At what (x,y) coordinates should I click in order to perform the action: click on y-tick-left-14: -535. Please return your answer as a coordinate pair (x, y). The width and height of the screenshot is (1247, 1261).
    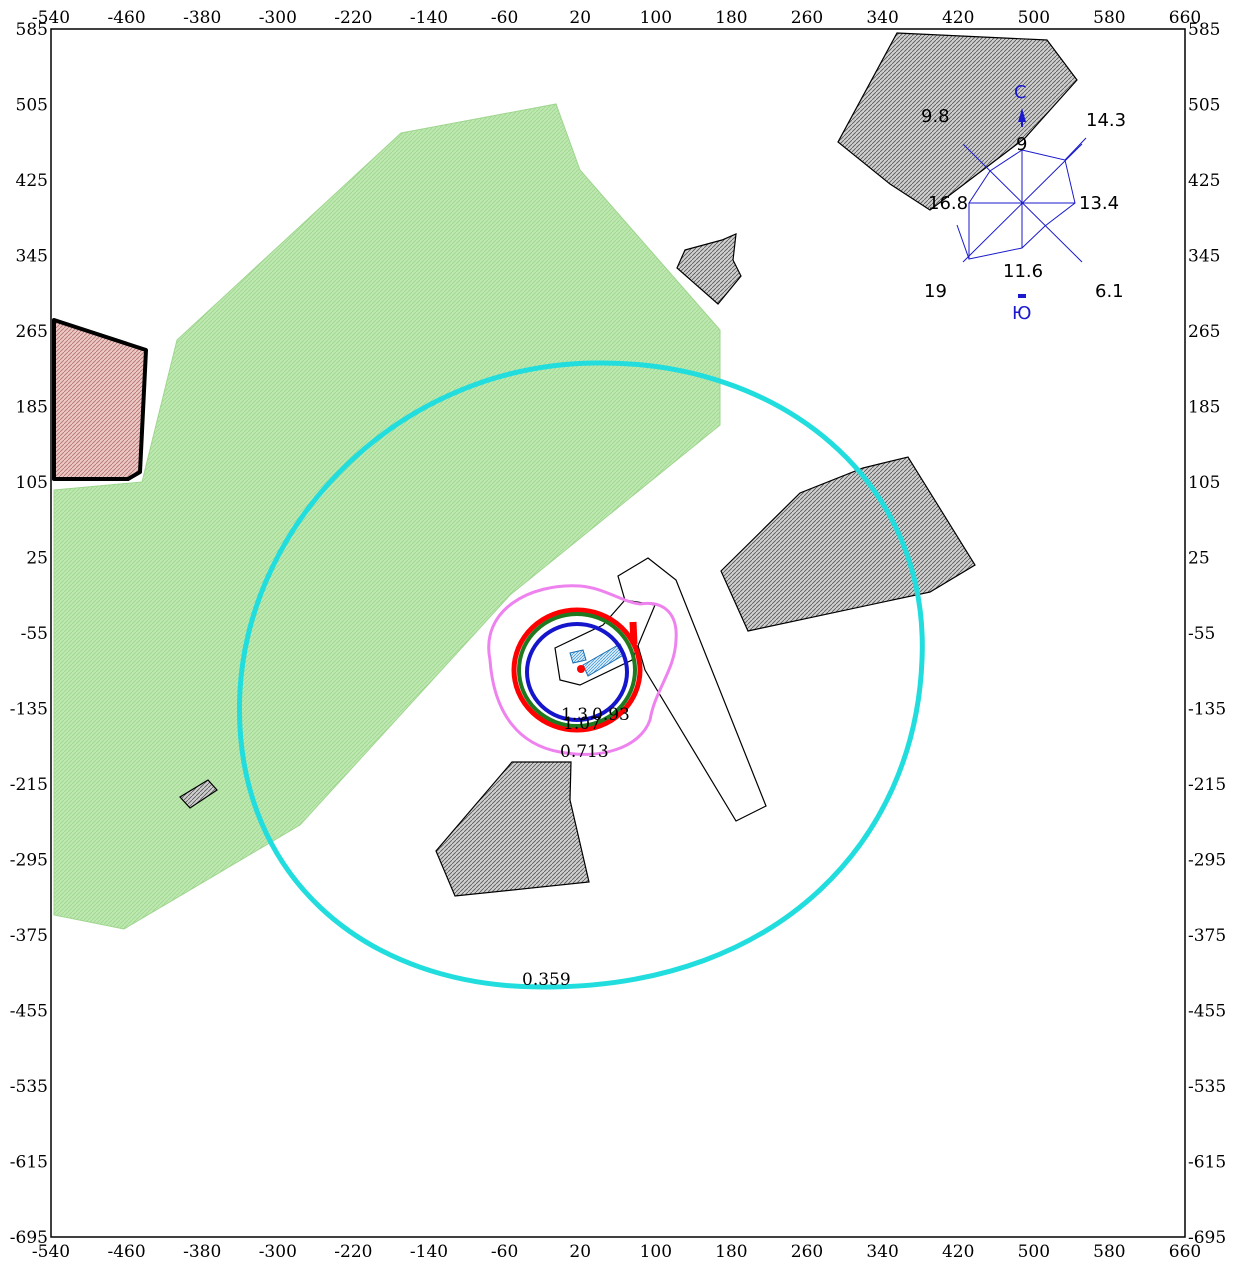
    Looking at the image, I should click on (29, 1087).